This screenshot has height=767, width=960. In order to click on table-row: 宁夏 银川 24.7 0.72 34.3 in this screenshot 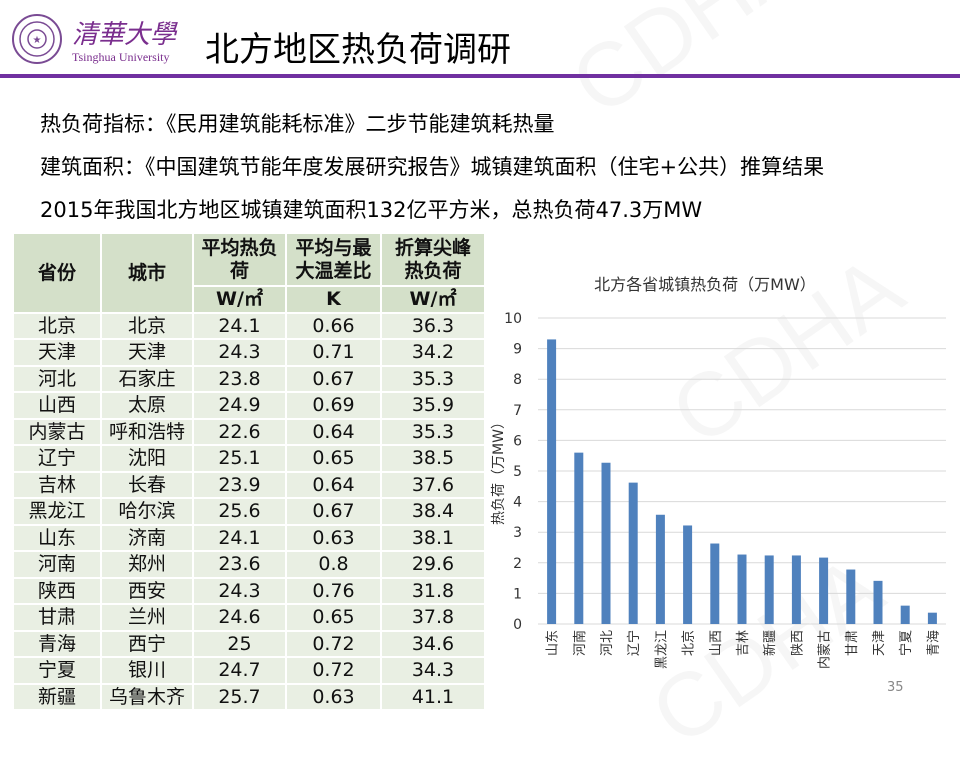, I will do `click(249, 670)`.